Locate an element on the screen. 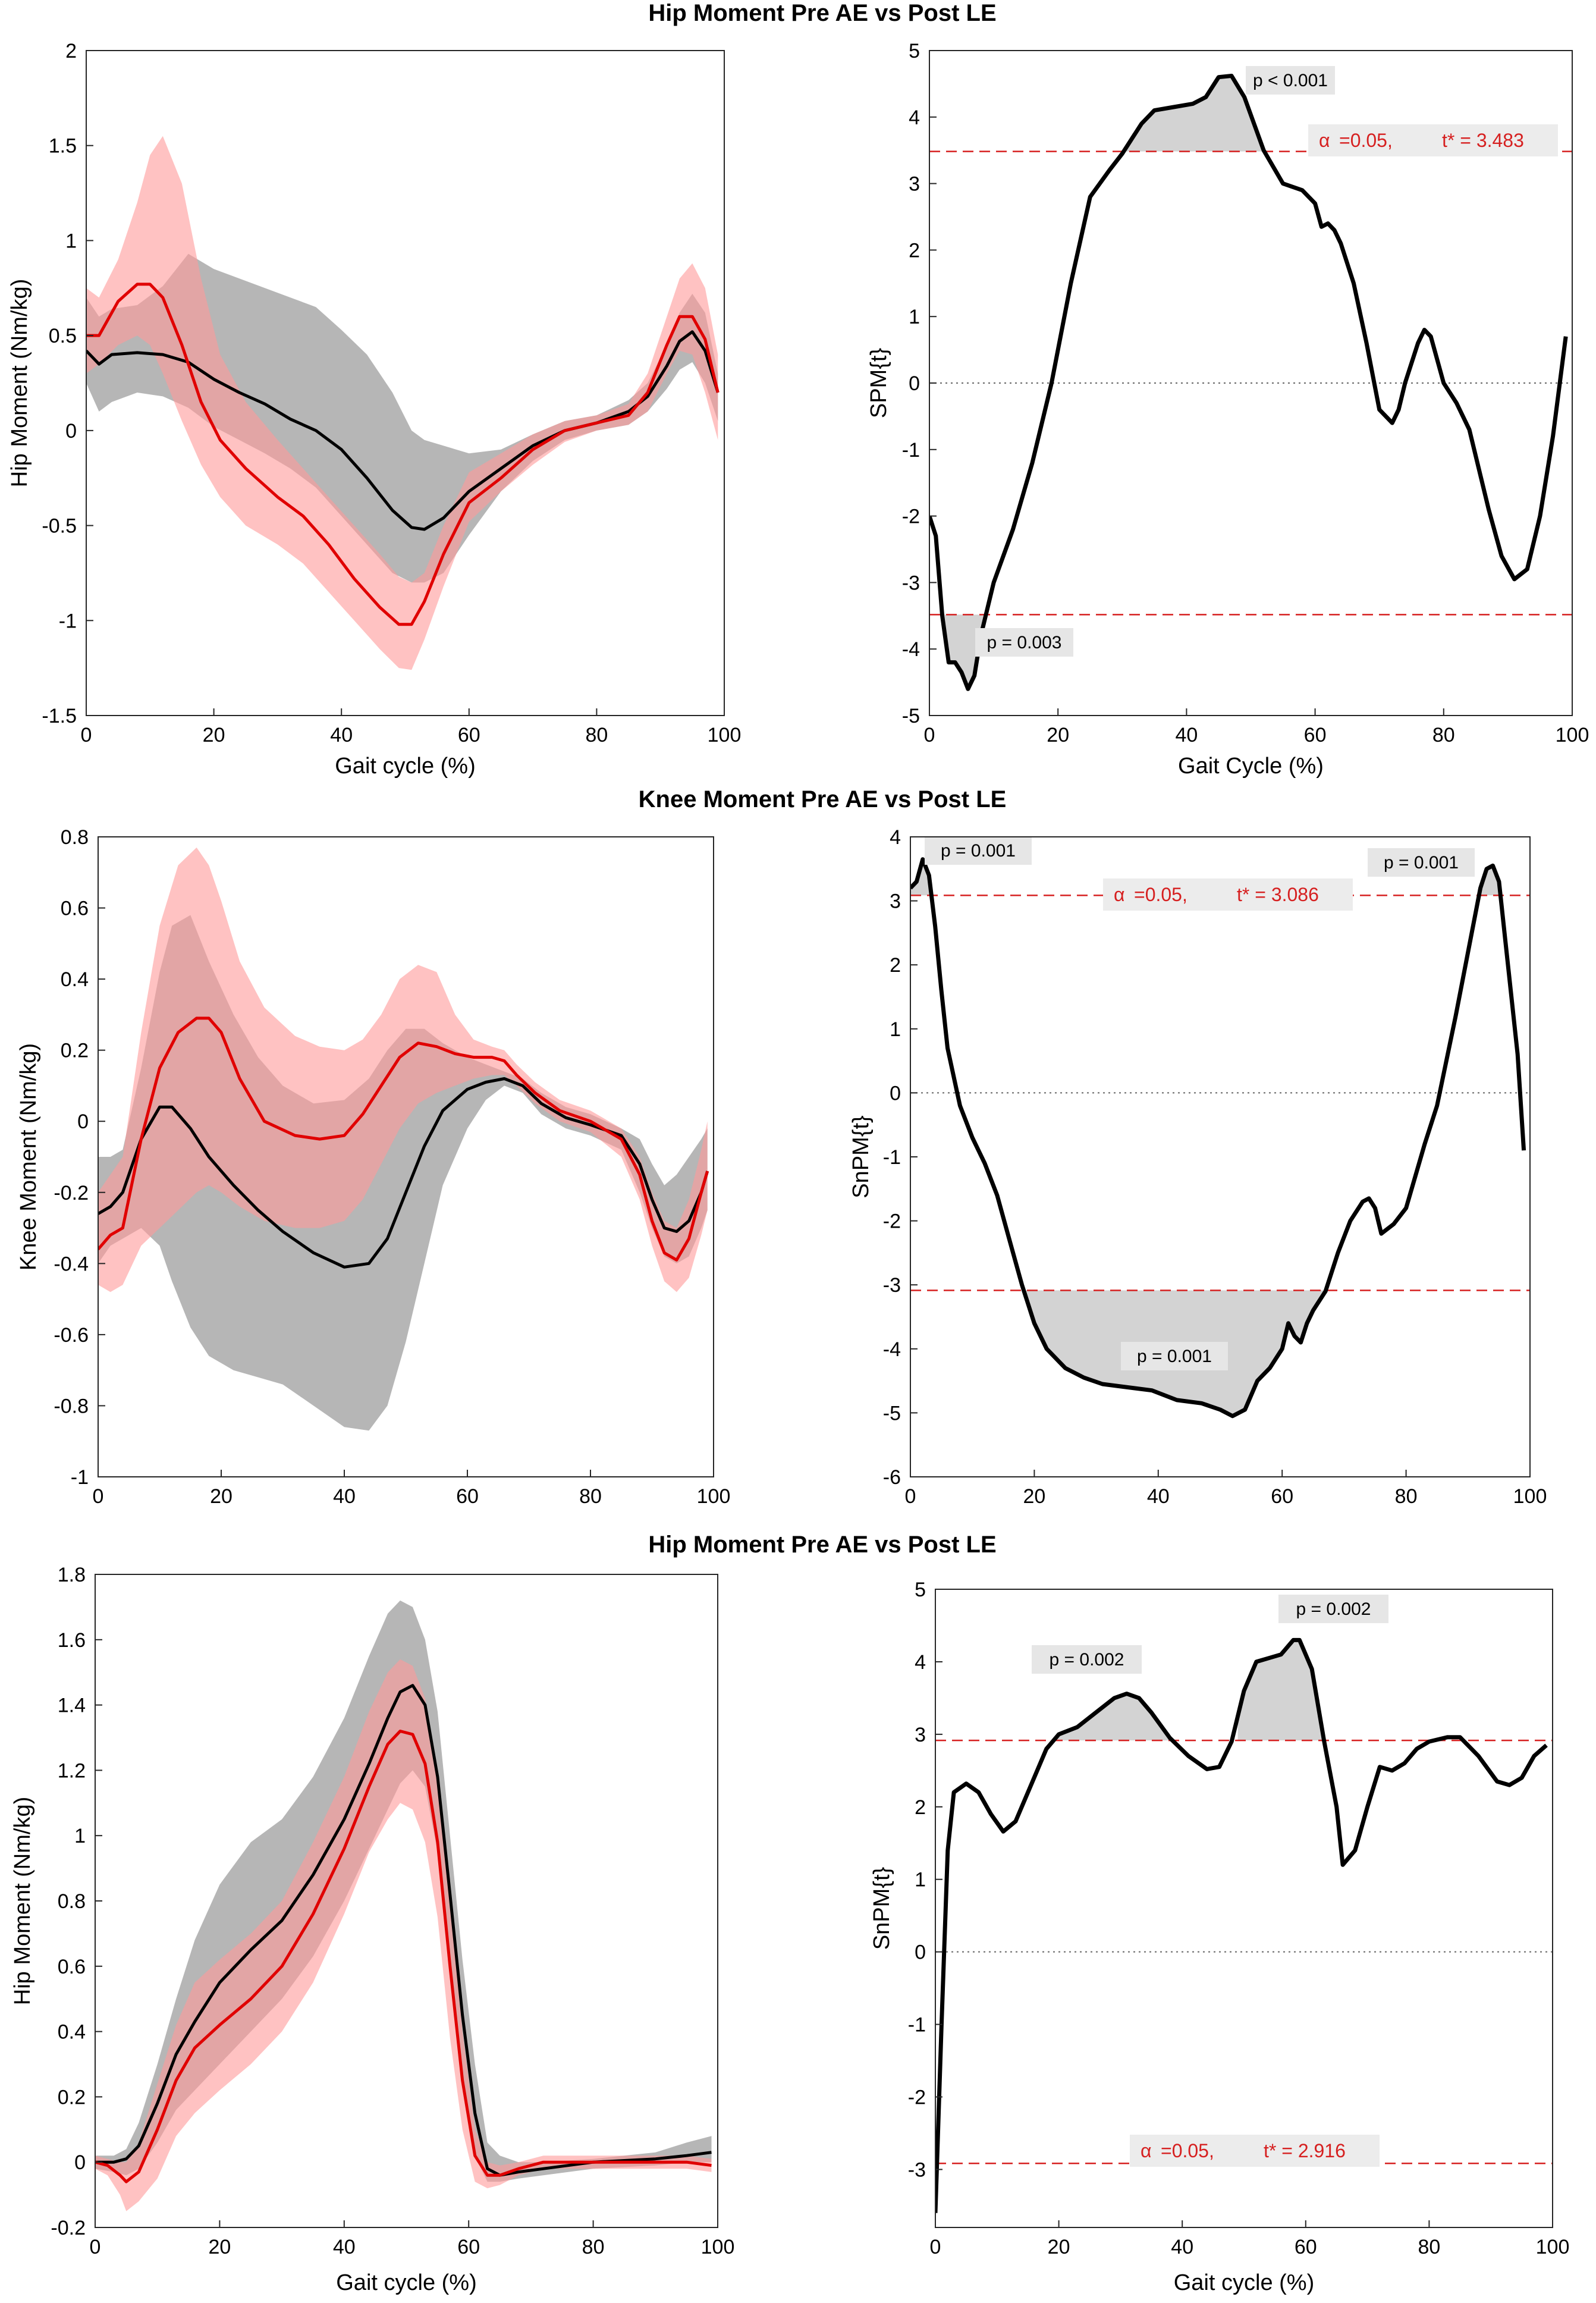 Image resolution: width=1596 pixels, height=2303 pixels. y-tick-label: -2 is located at coordinates (911, 517).